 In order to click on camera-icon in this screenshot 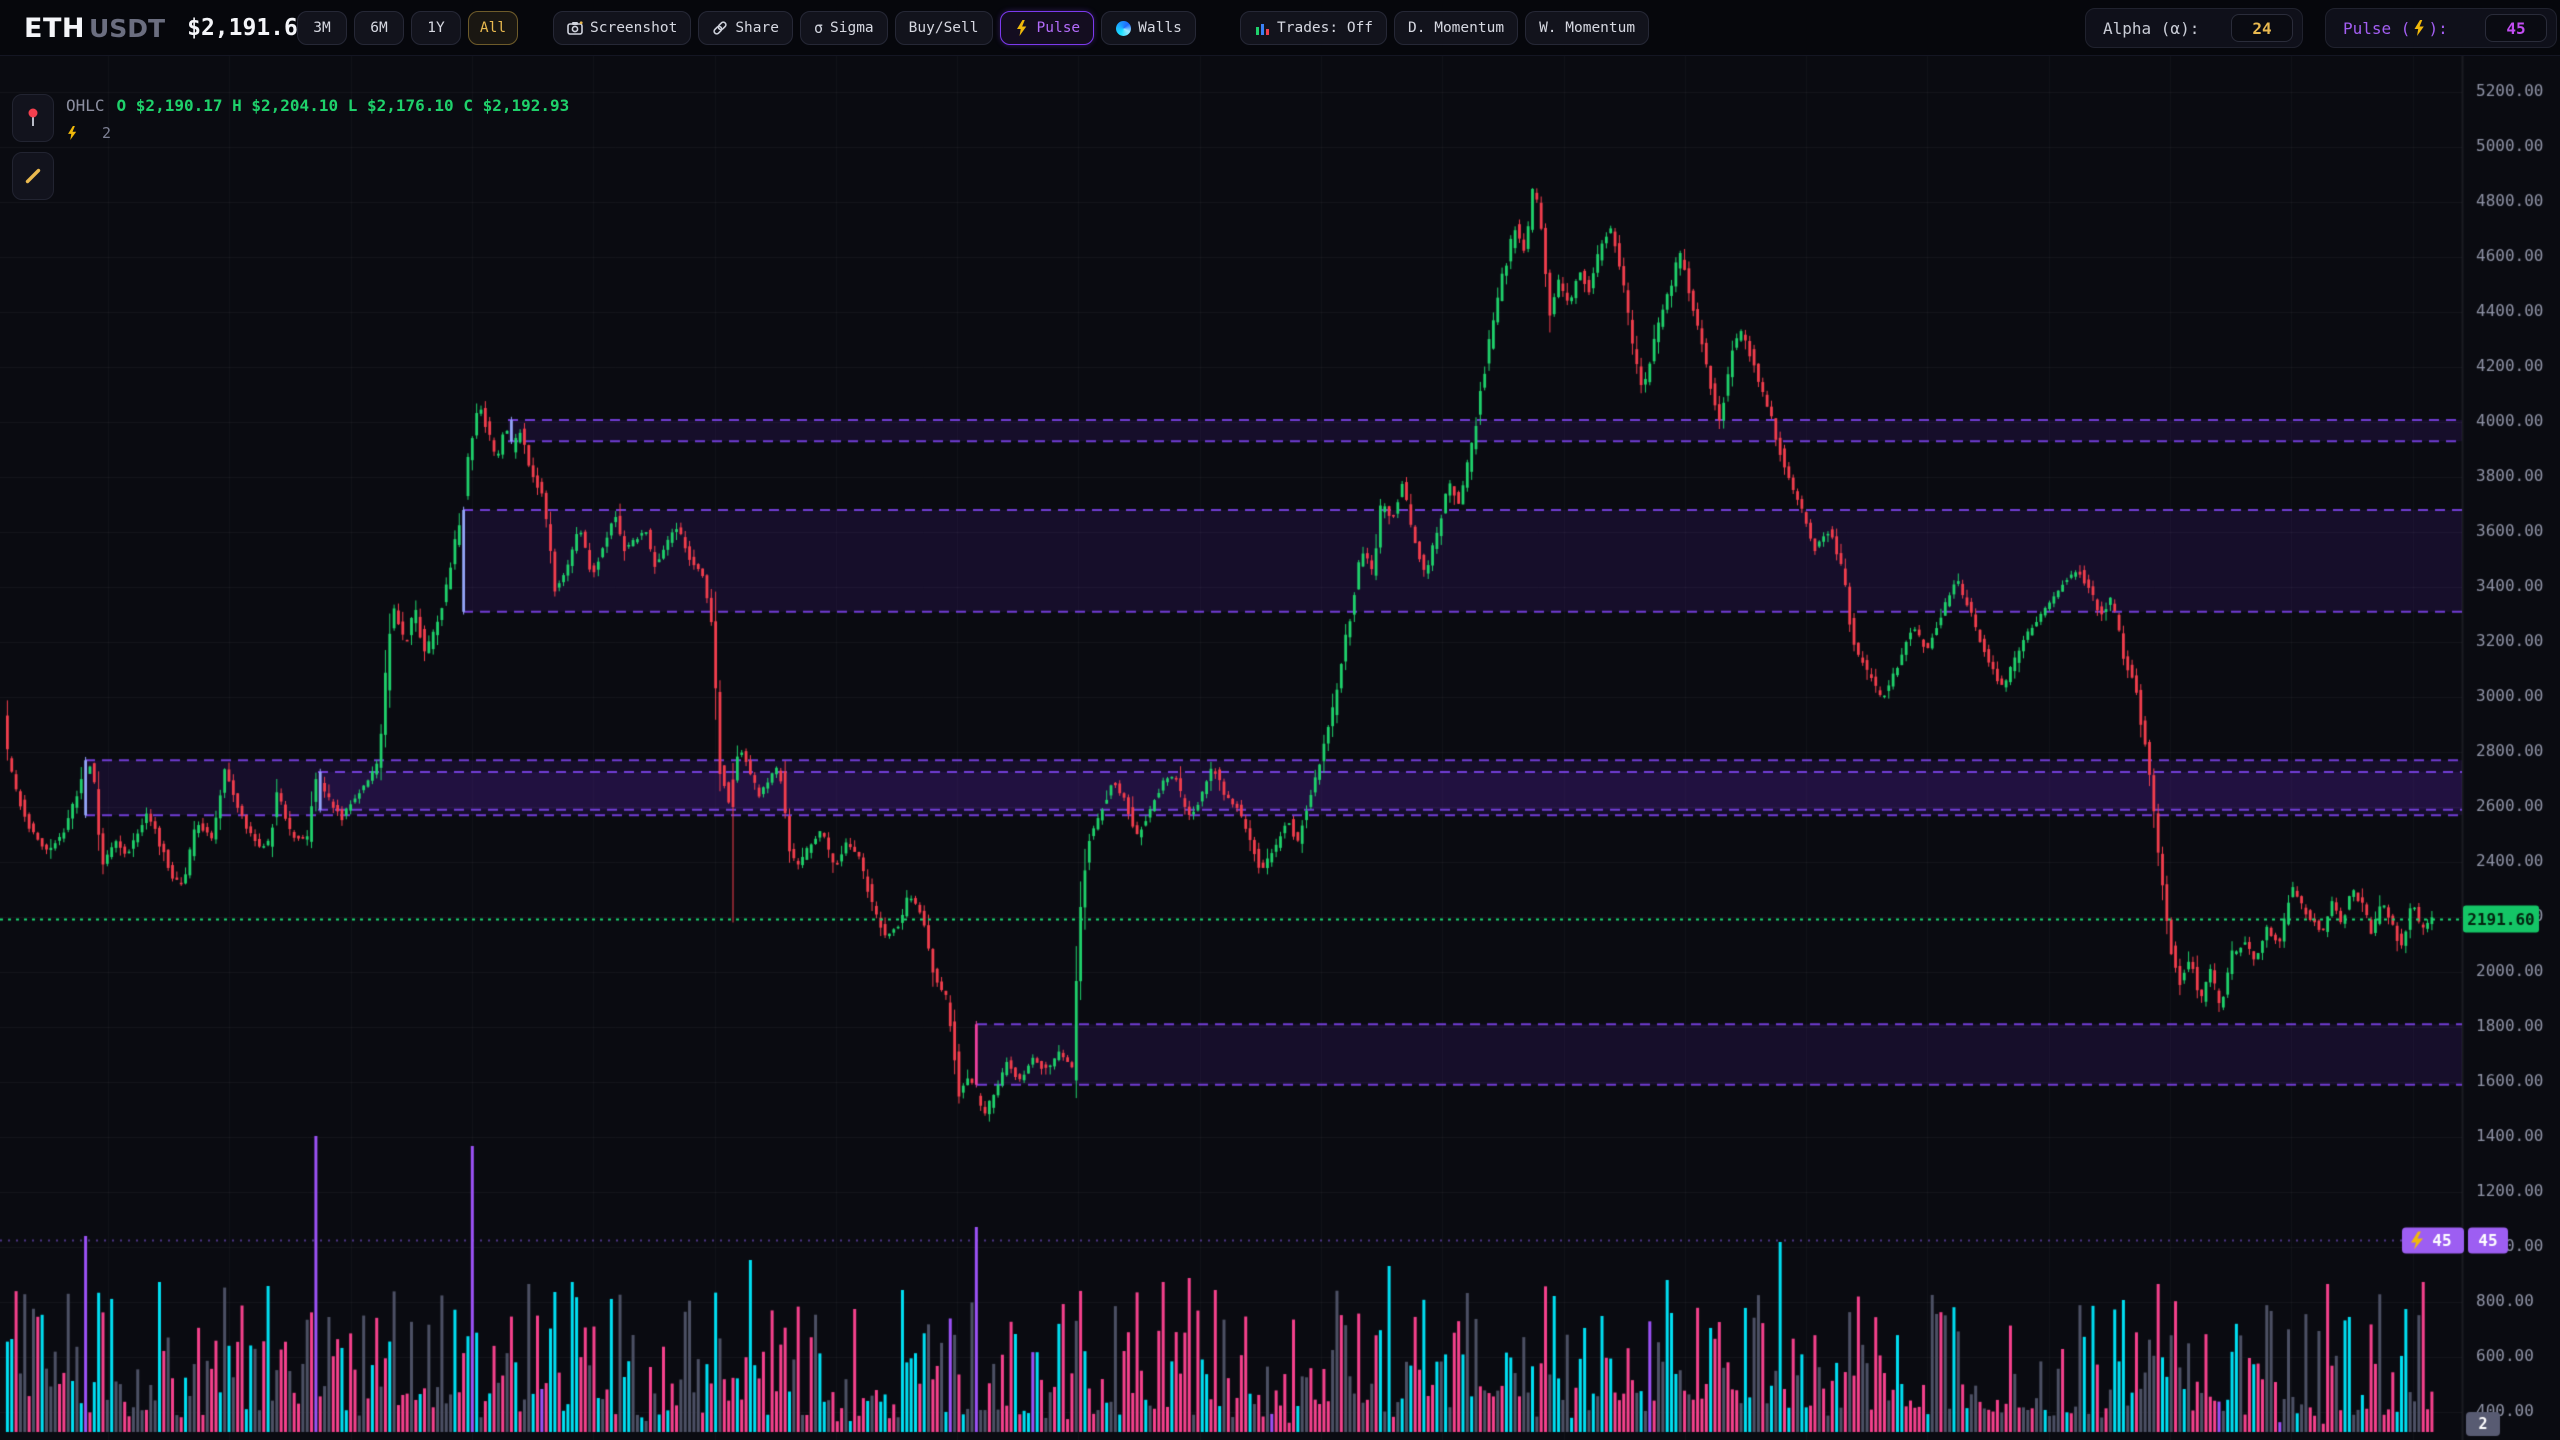, I will do `click(575, 28)`.